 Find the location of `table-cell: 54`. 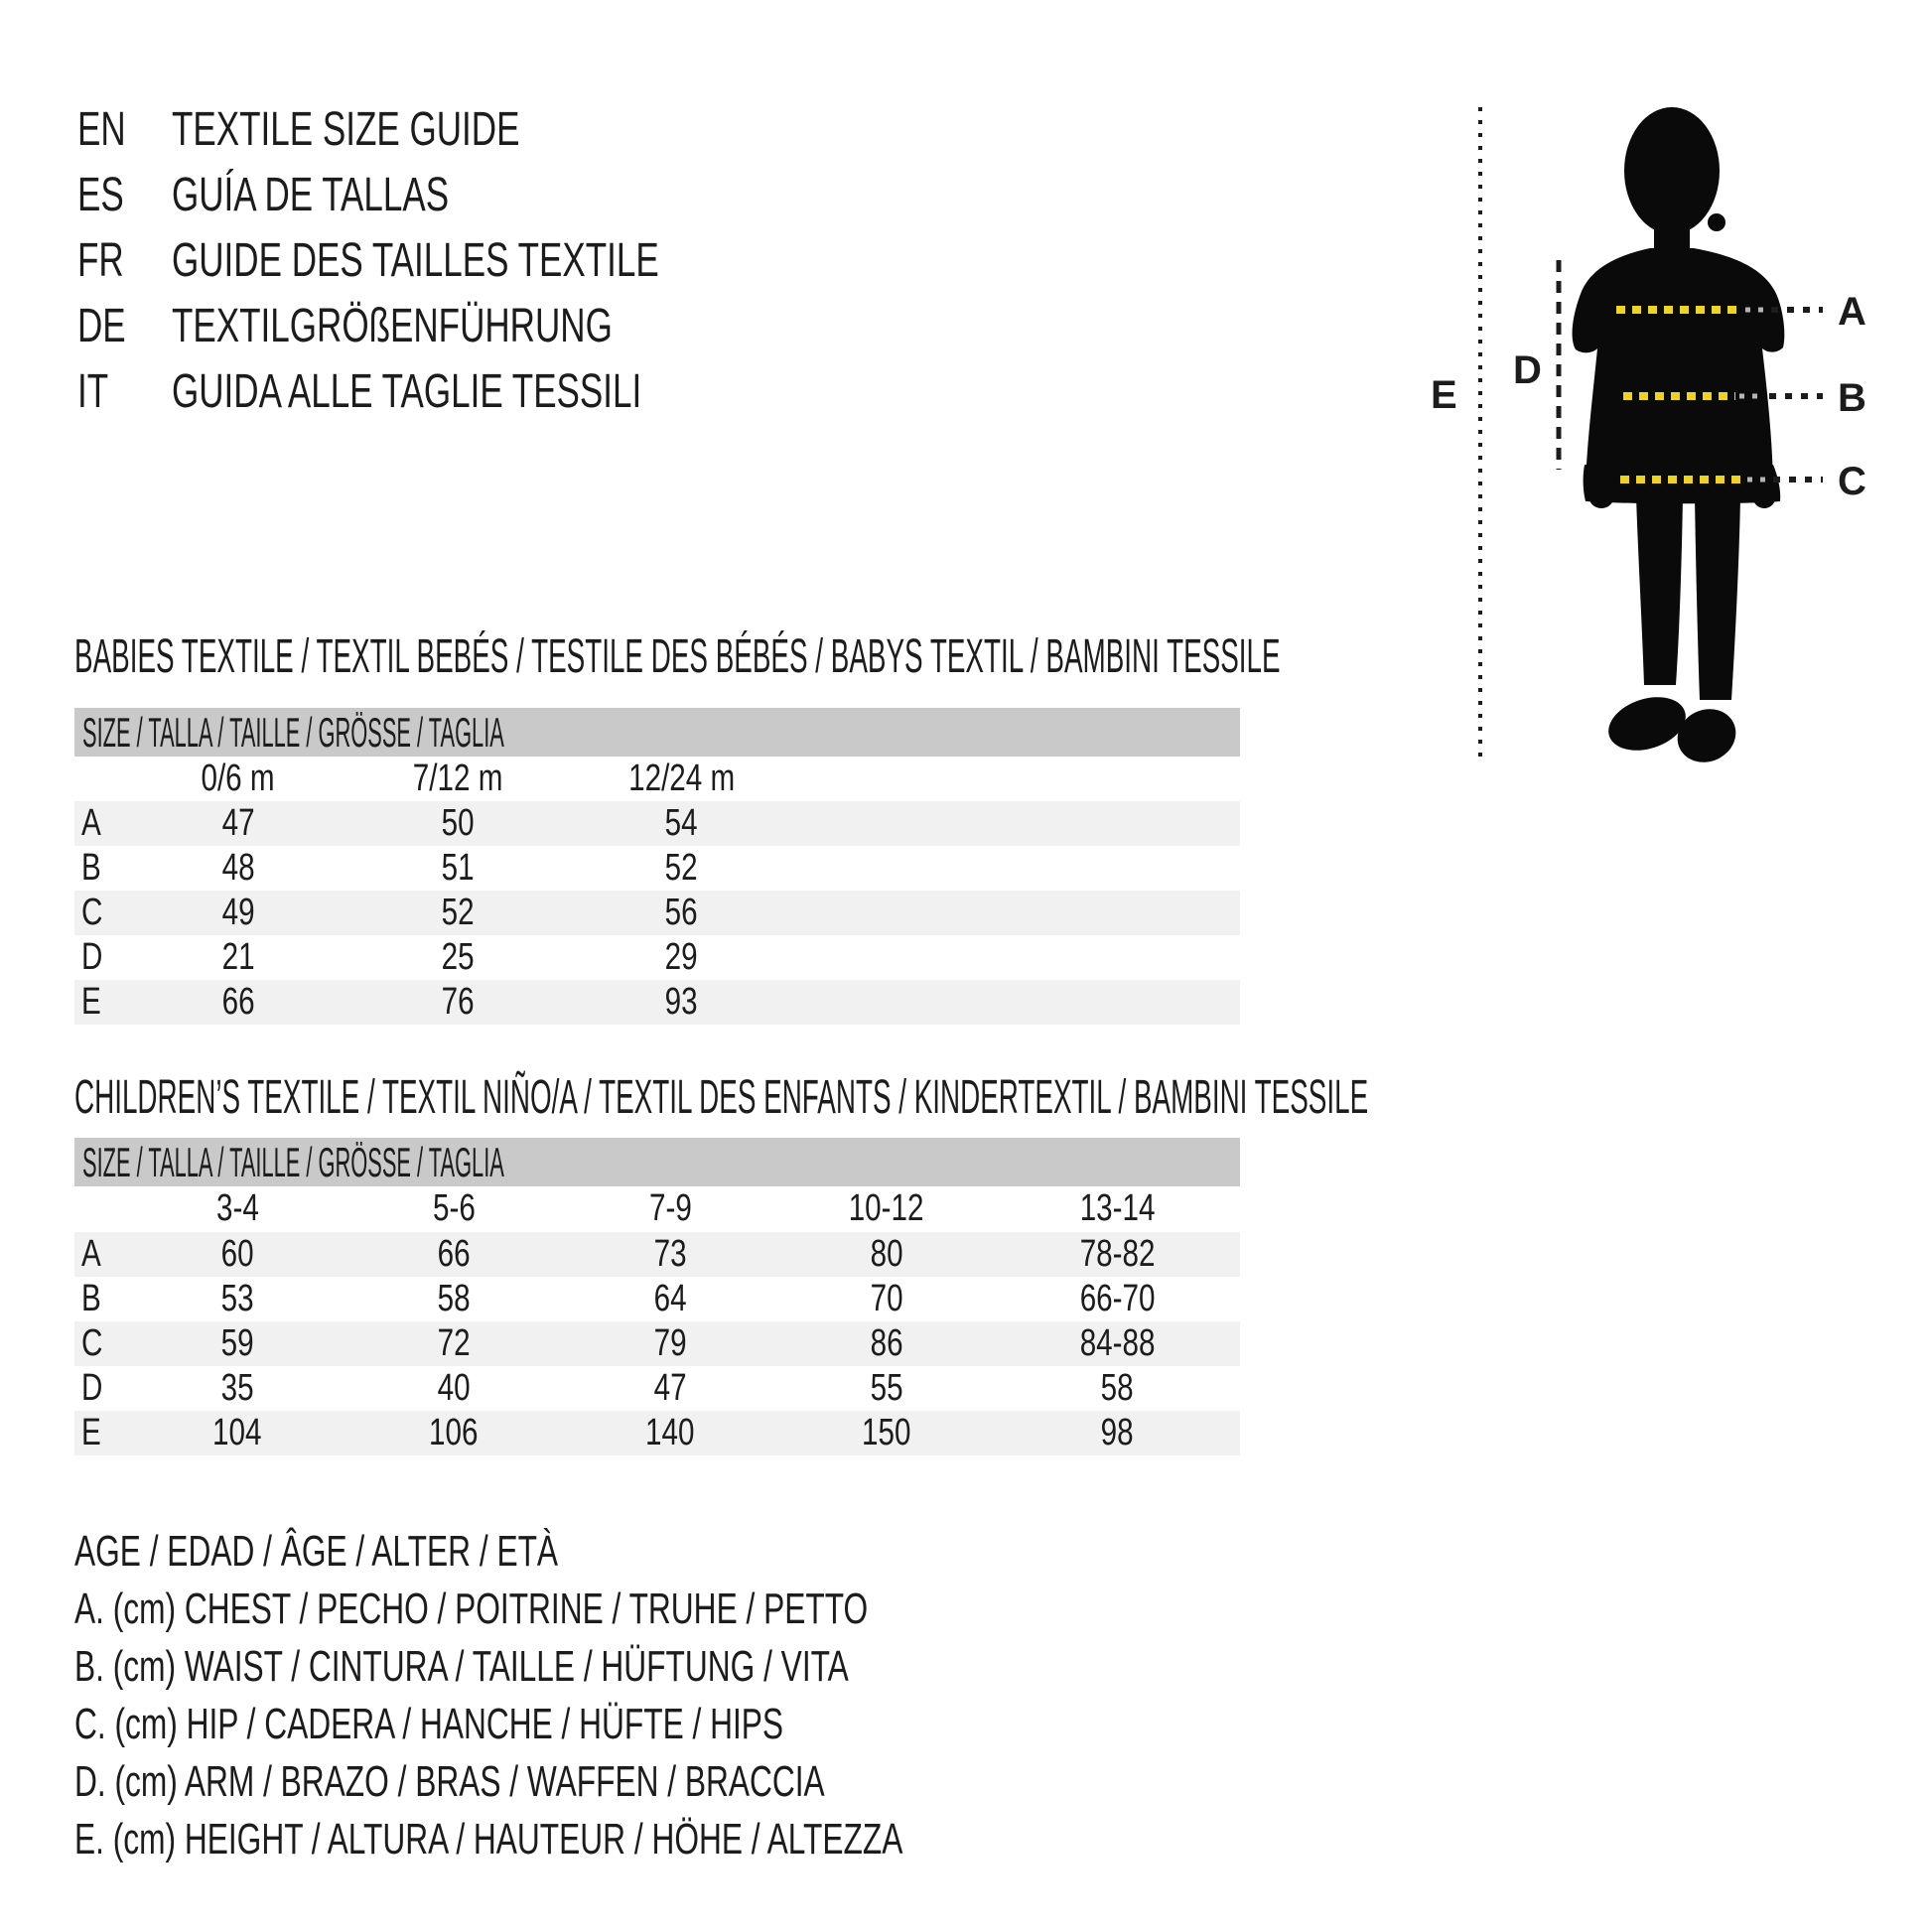

table-cell: 54 is located at coordinates (682, 823).